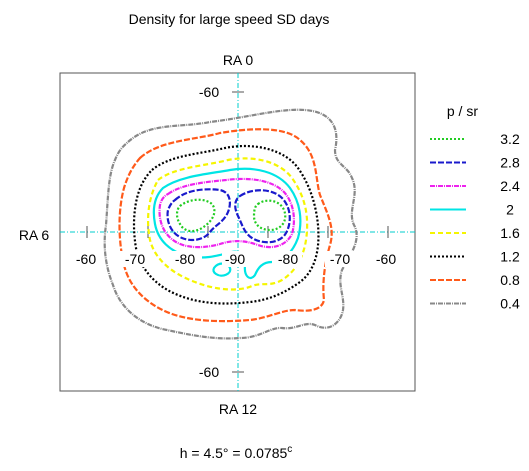  I want to click on legend-label-1.6: 1.6, so click(510, 233).